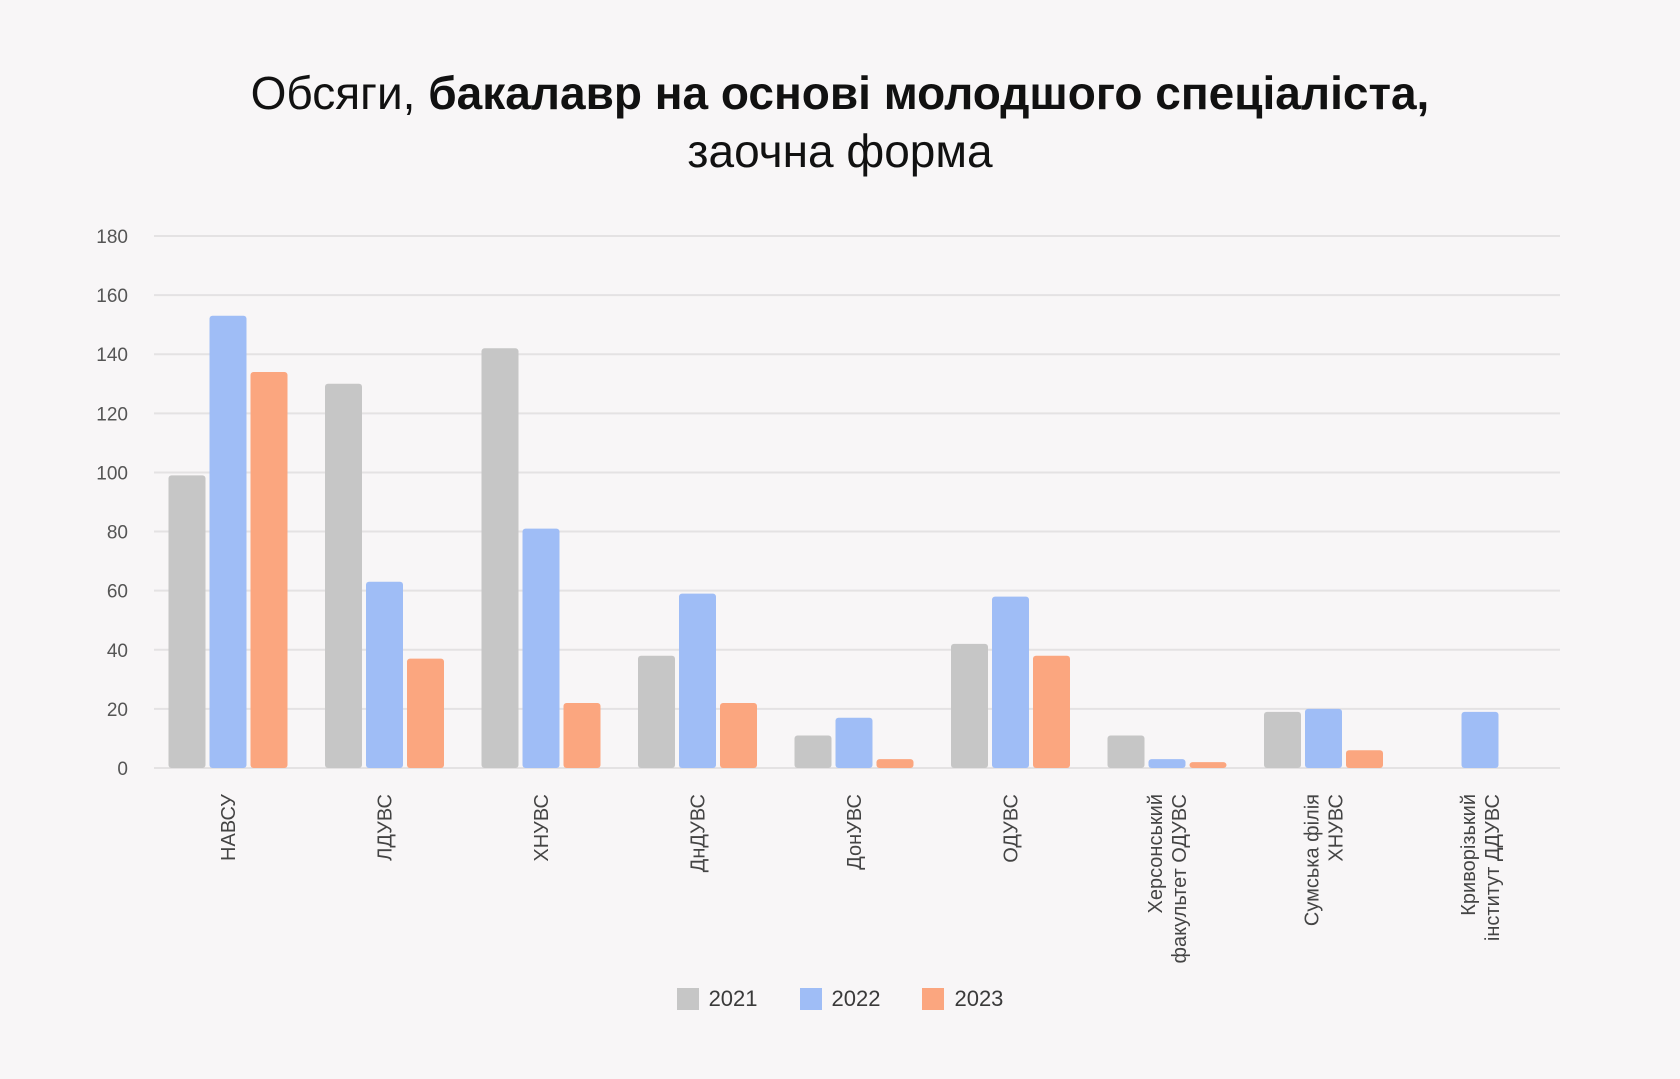 This screenshot has height=1079, width=1680. What do you see at coordinates (856, 998) in the screenshot?
I see `legend-label: 2022` at bounding box center [856, 998].